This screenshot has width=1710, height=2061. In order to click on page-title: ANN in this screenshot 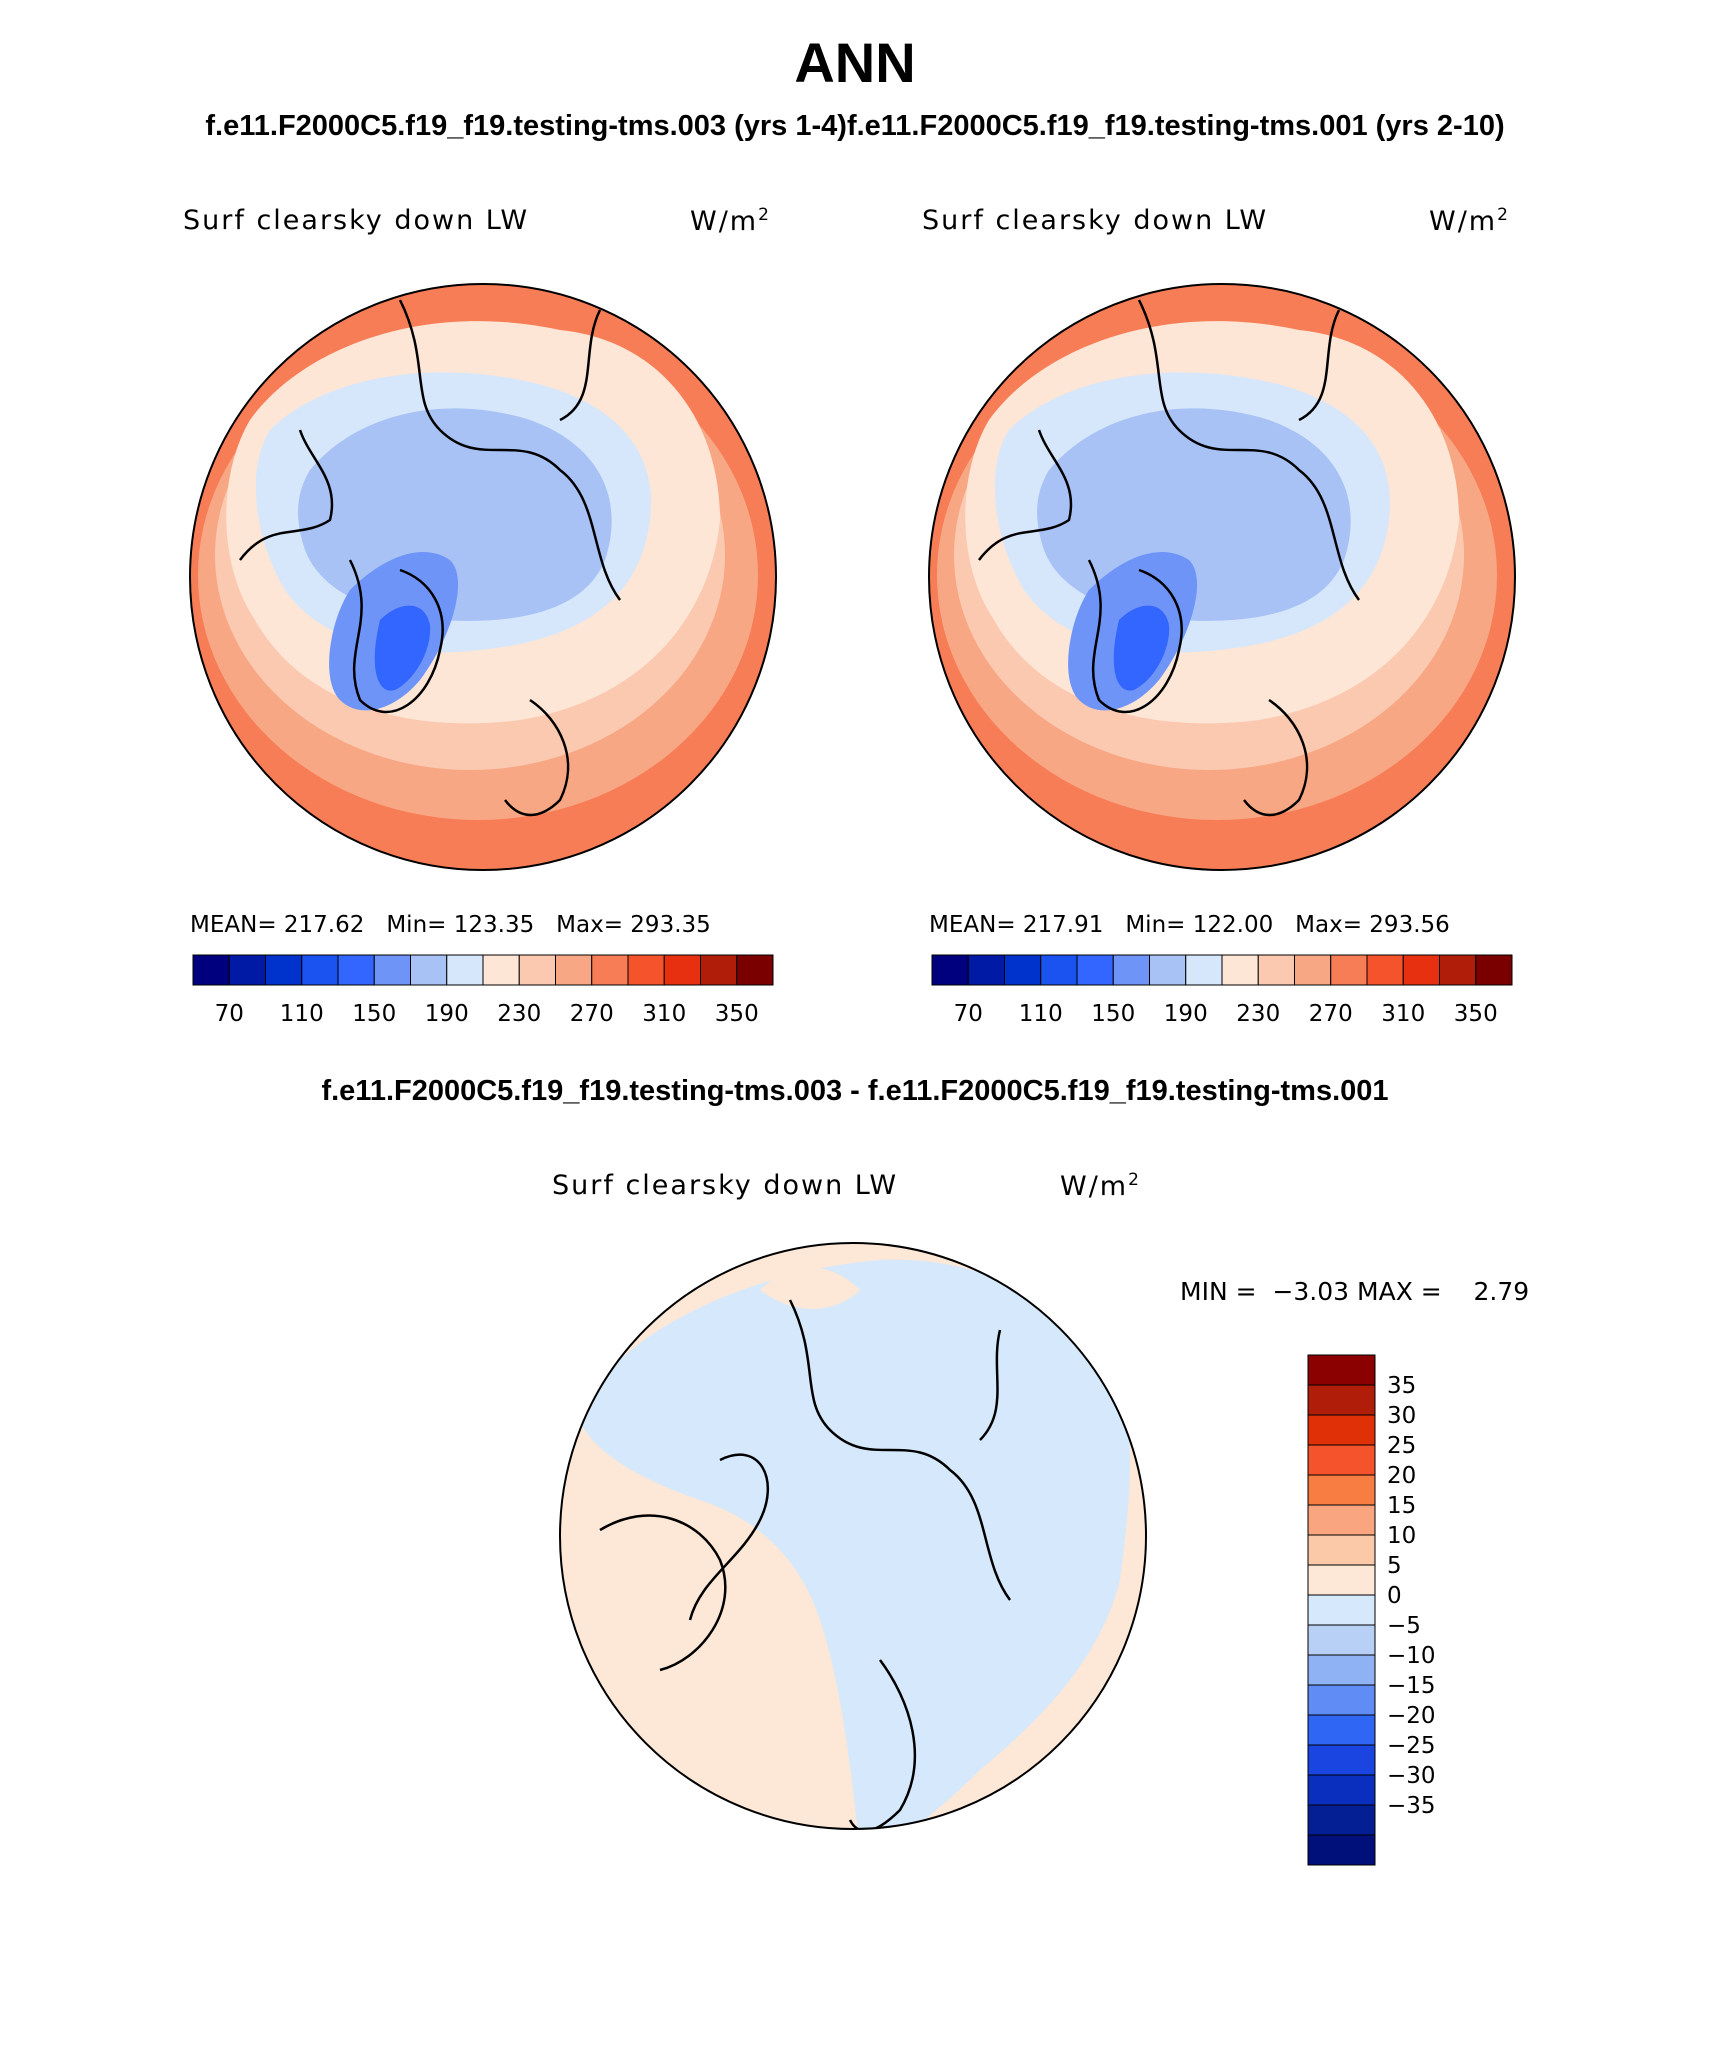, I will do `click(855, 62)`.